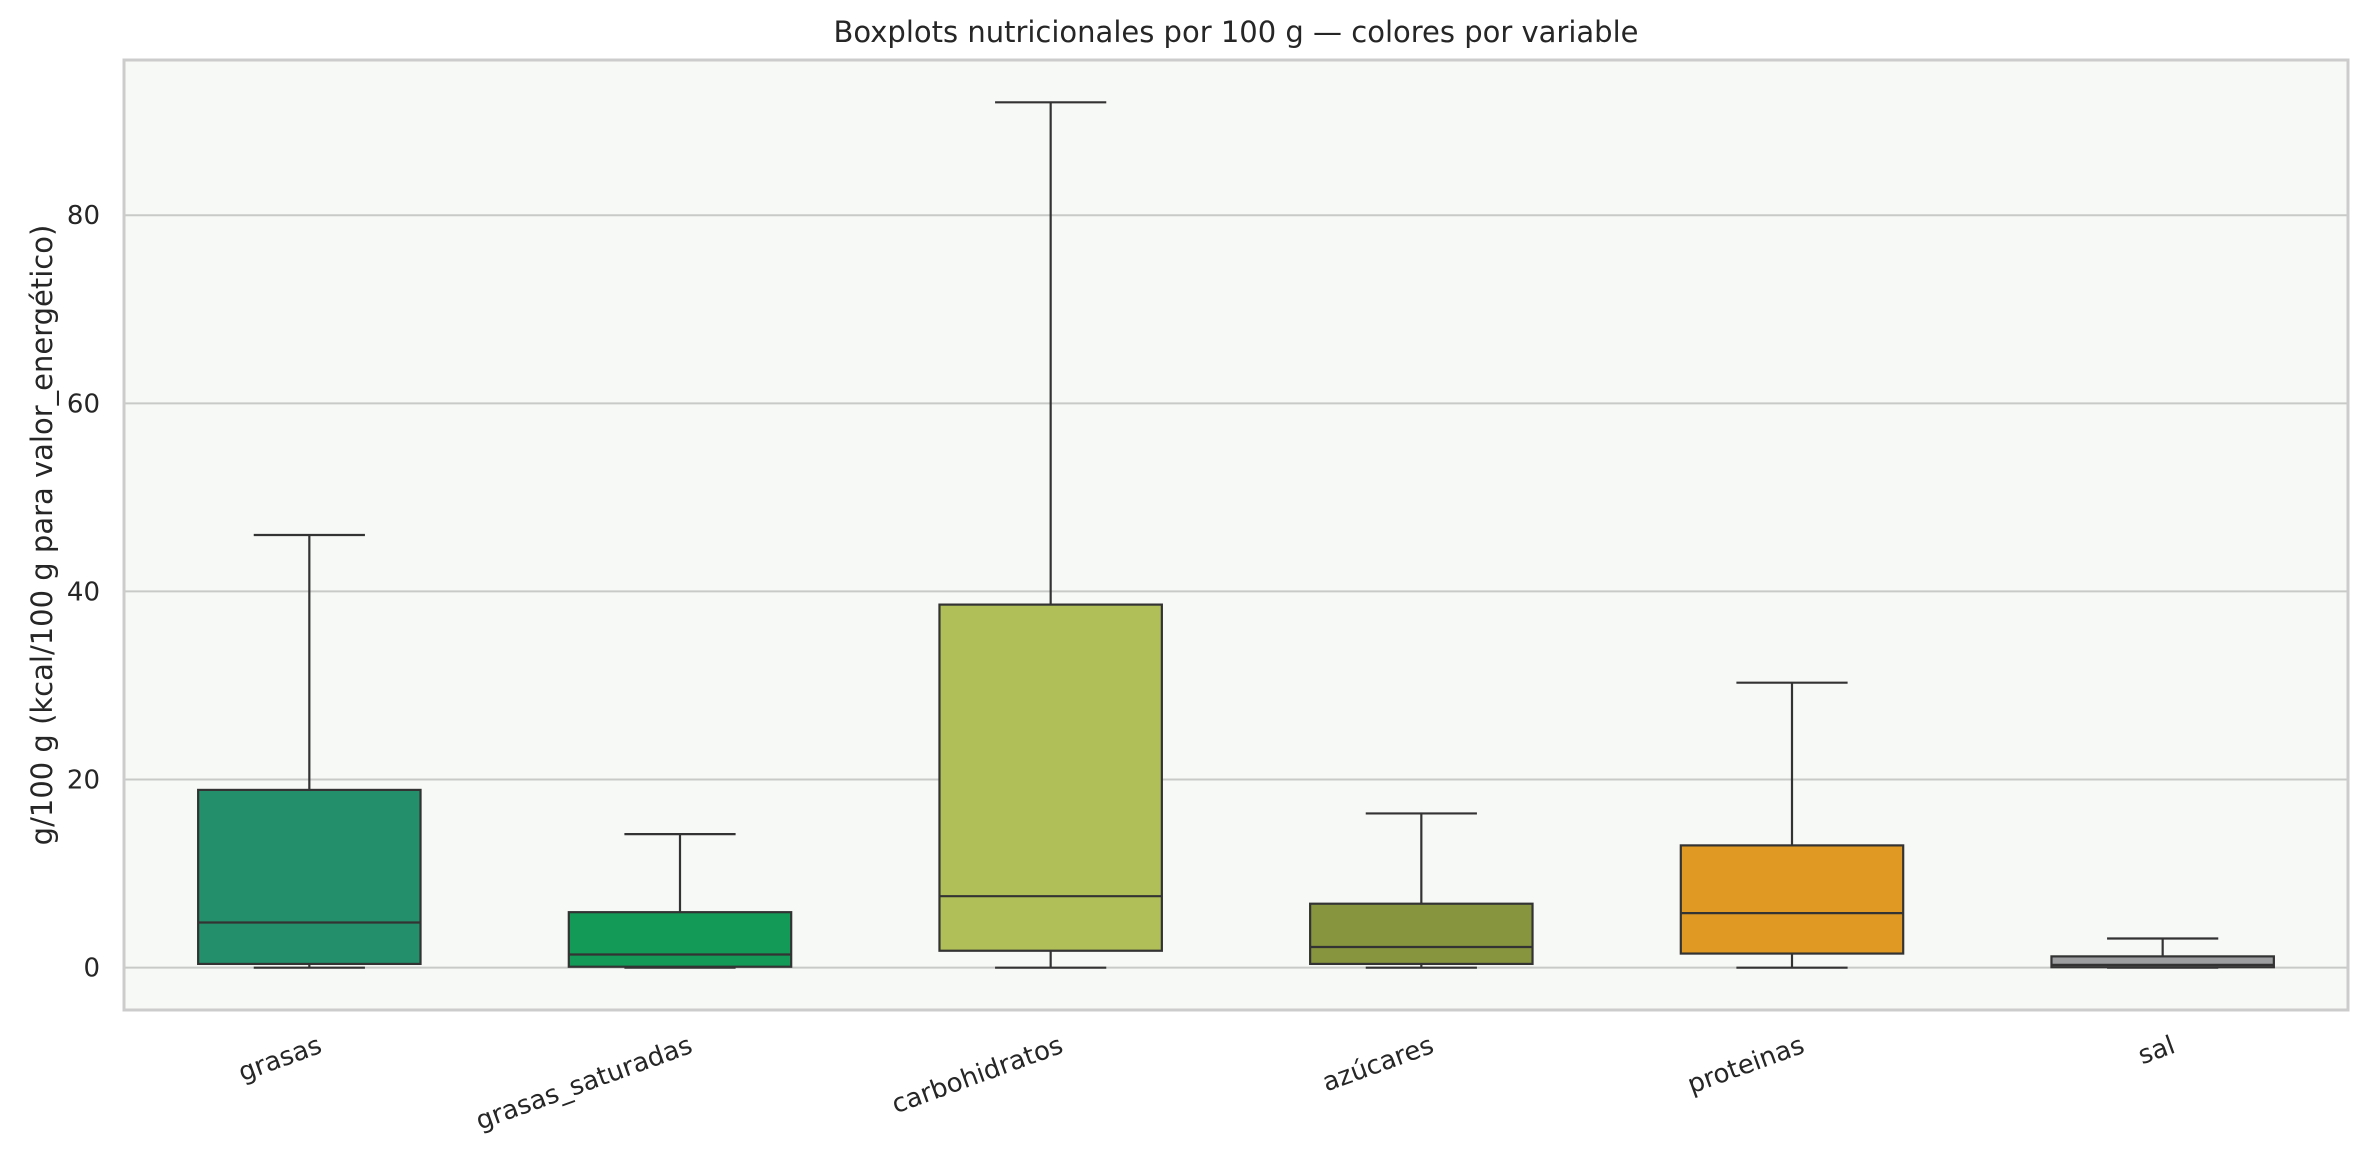 The height and width of the screenshot is (1168, 2368). What do you see at coordinates (680, 901) in the screenshot?
I see `box-grasas_saturadas` at bounding box center [680, 901].